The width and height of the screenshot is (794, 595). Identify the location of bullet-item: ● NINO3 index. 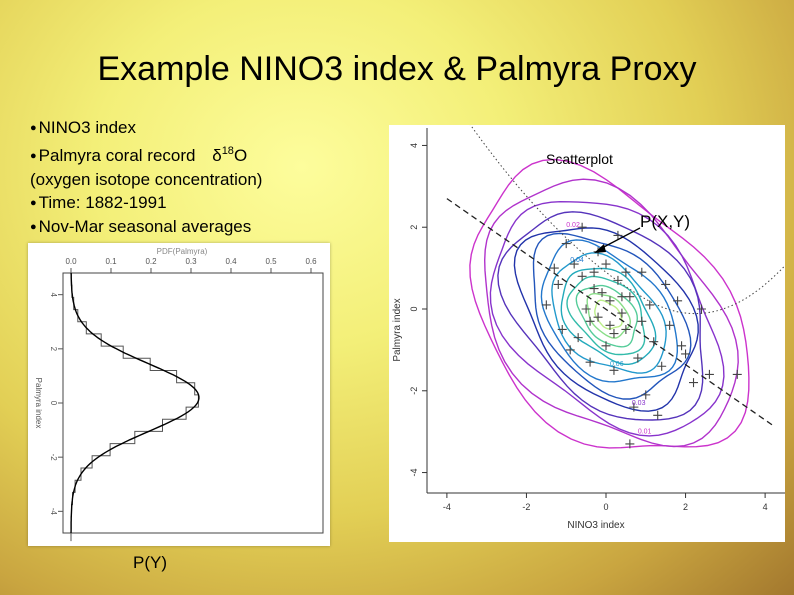
(146, 128).